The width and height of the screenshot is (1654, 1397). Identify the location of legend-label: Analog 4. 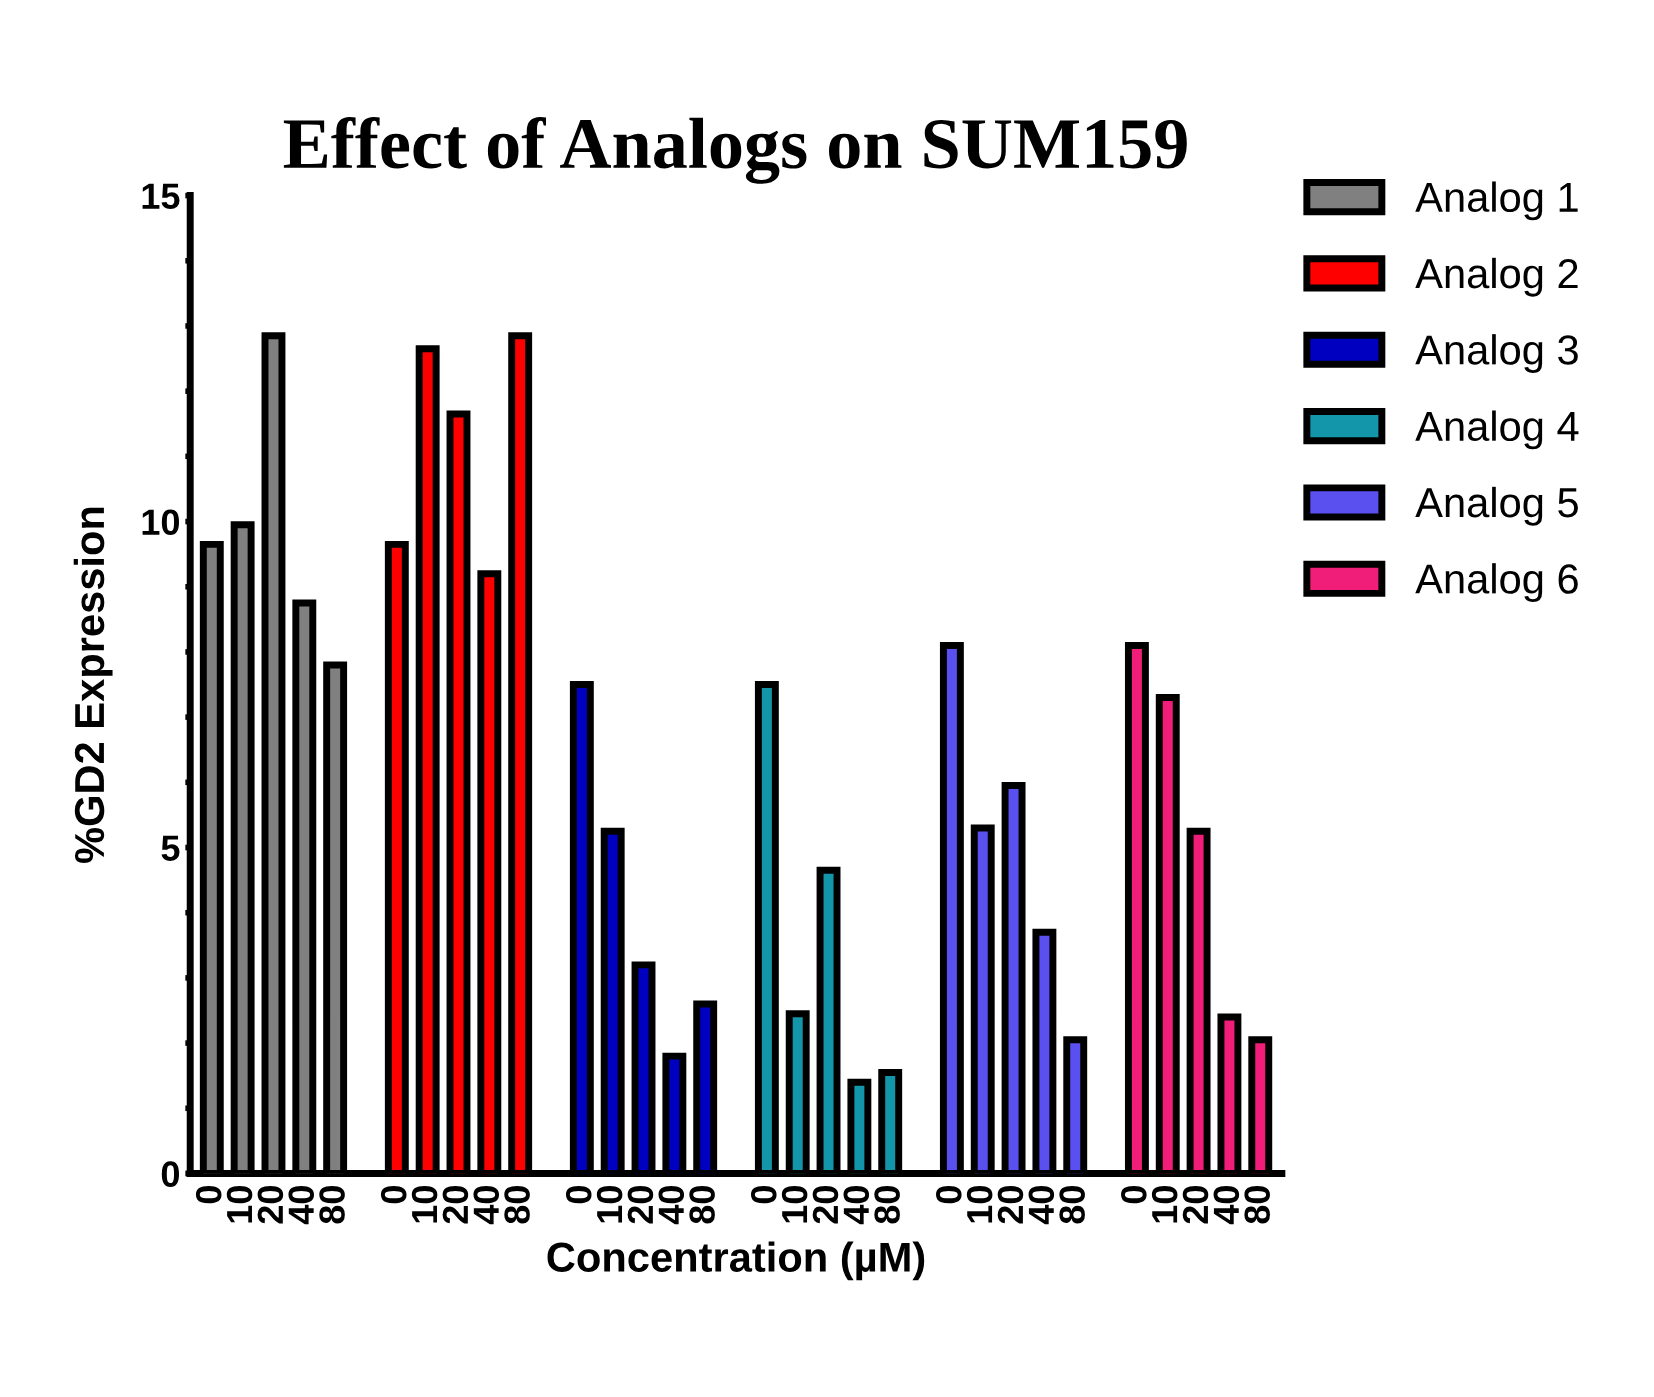
(1497, 430).